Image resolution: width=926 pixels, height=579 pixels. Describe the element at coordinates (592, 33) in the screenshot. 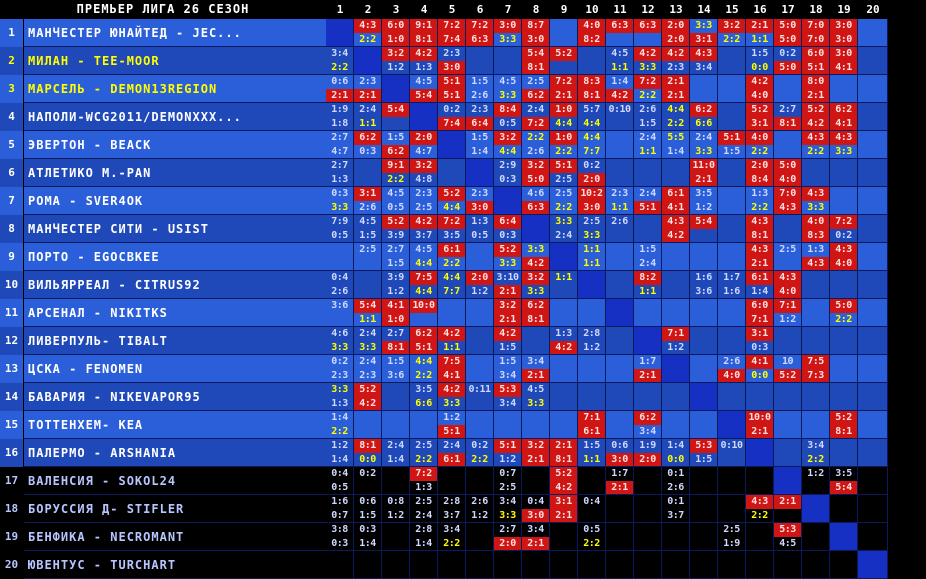

I see `match-cell: 4:0 8:2` at that location.